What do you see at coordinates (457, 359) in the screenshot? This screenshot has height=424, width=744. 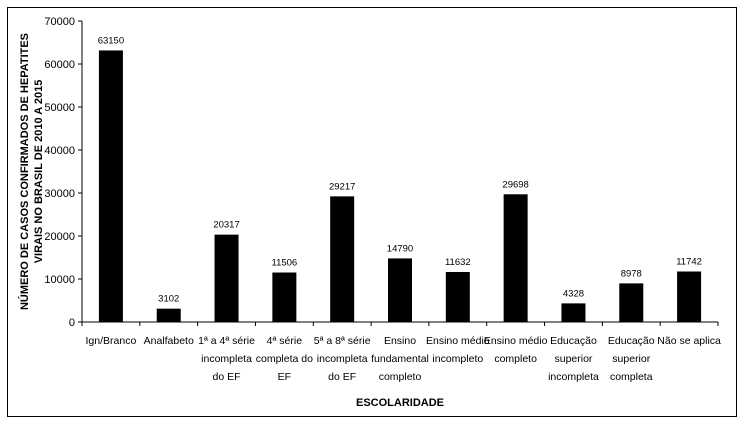 I see `category-label: incompleto` at bounding box center [457, 359].